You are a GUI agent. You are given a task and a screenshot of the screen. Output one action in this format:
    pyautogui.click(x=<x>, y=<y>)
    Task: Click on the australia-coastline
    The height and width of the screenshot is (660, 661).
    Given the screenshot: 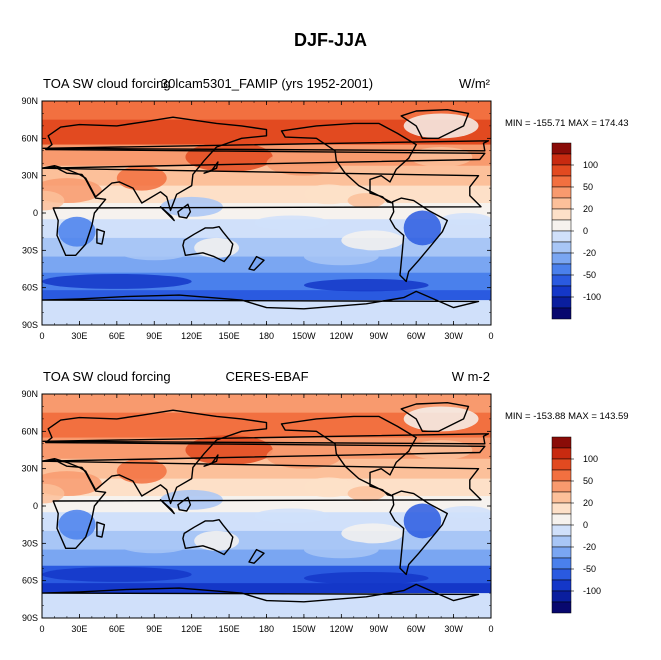 What is the action you would take?
    pyautogui.click(x=208, y=537)
    